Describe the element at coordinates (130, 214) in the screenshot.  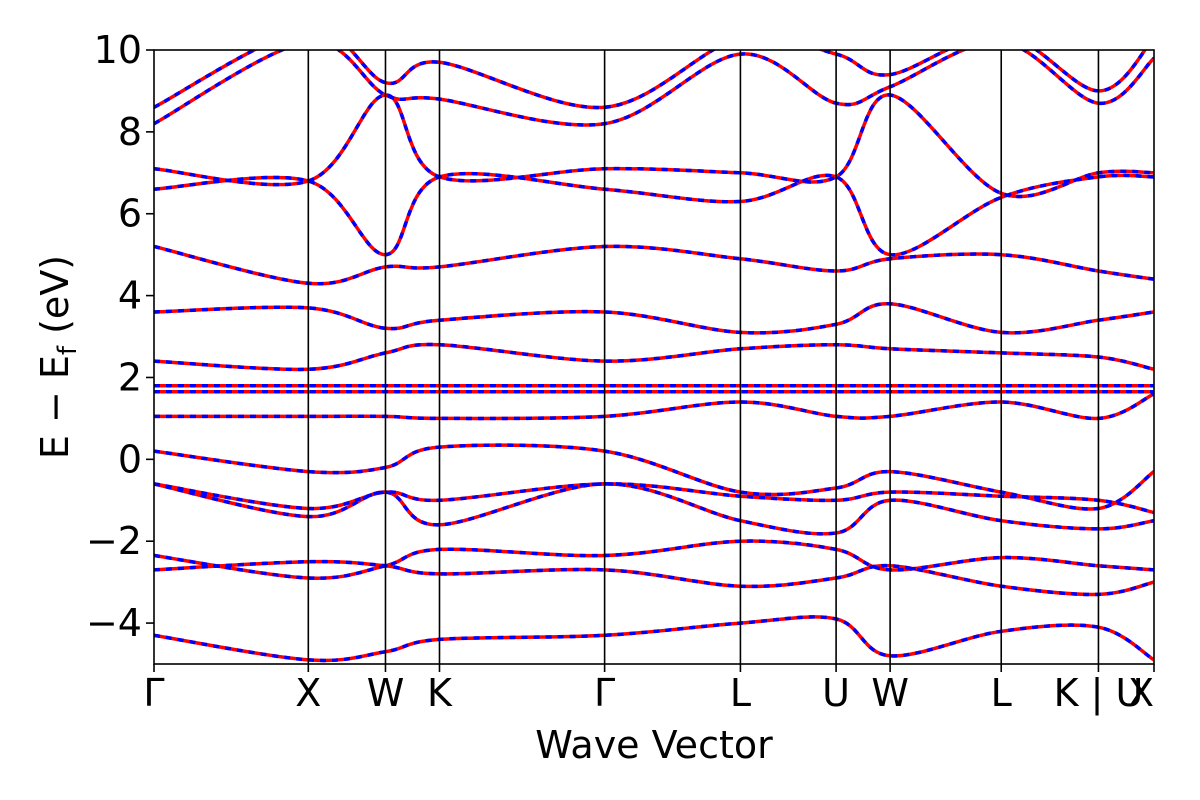
I see `y-tick-label: 6` at that location.